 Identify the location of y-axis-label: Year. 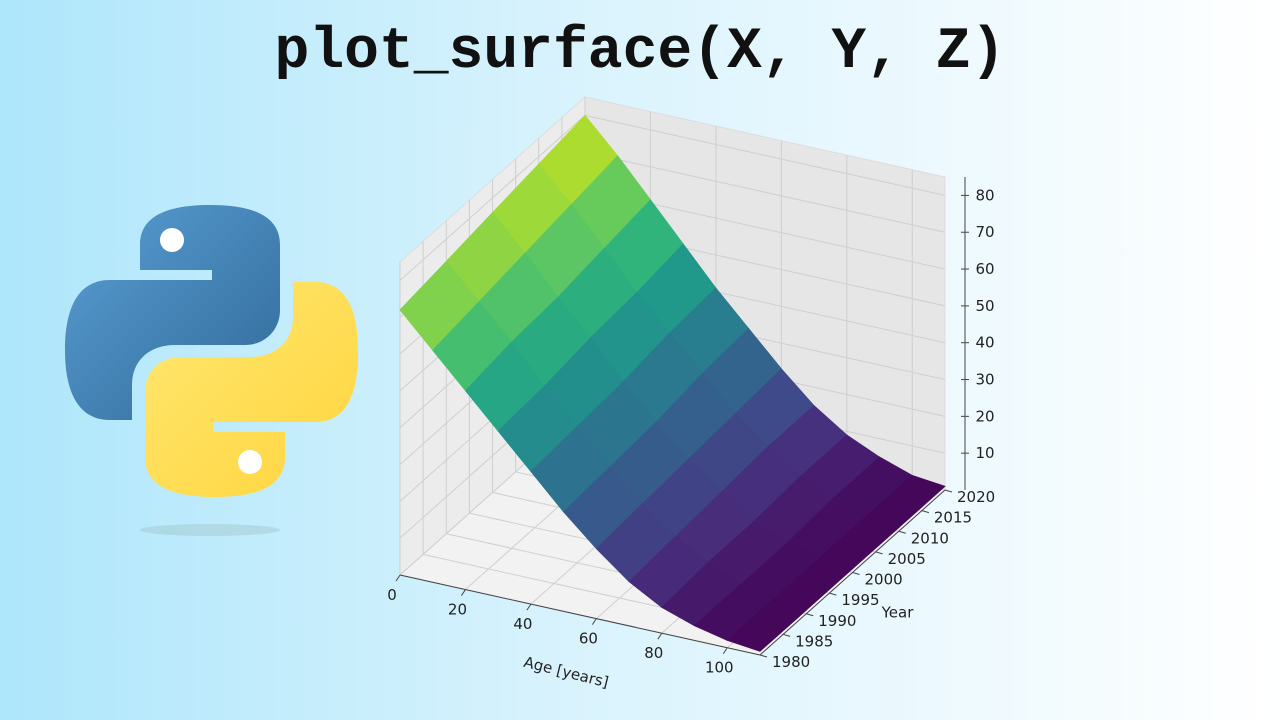
(898, 613).